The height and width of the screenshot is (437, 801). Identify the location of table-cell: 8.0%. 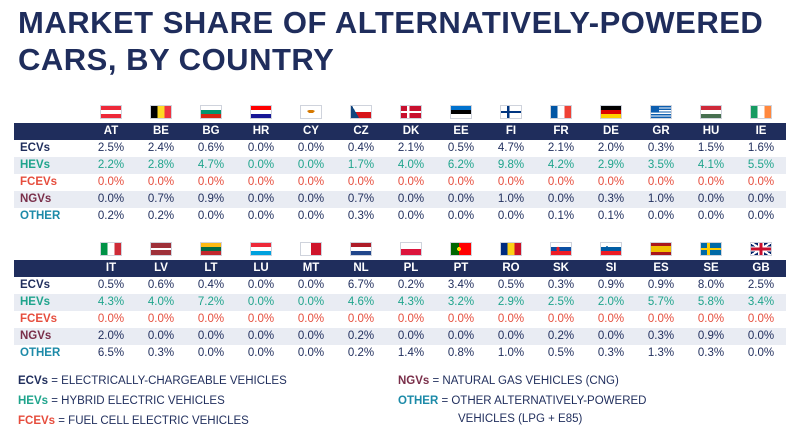
(711, 285).